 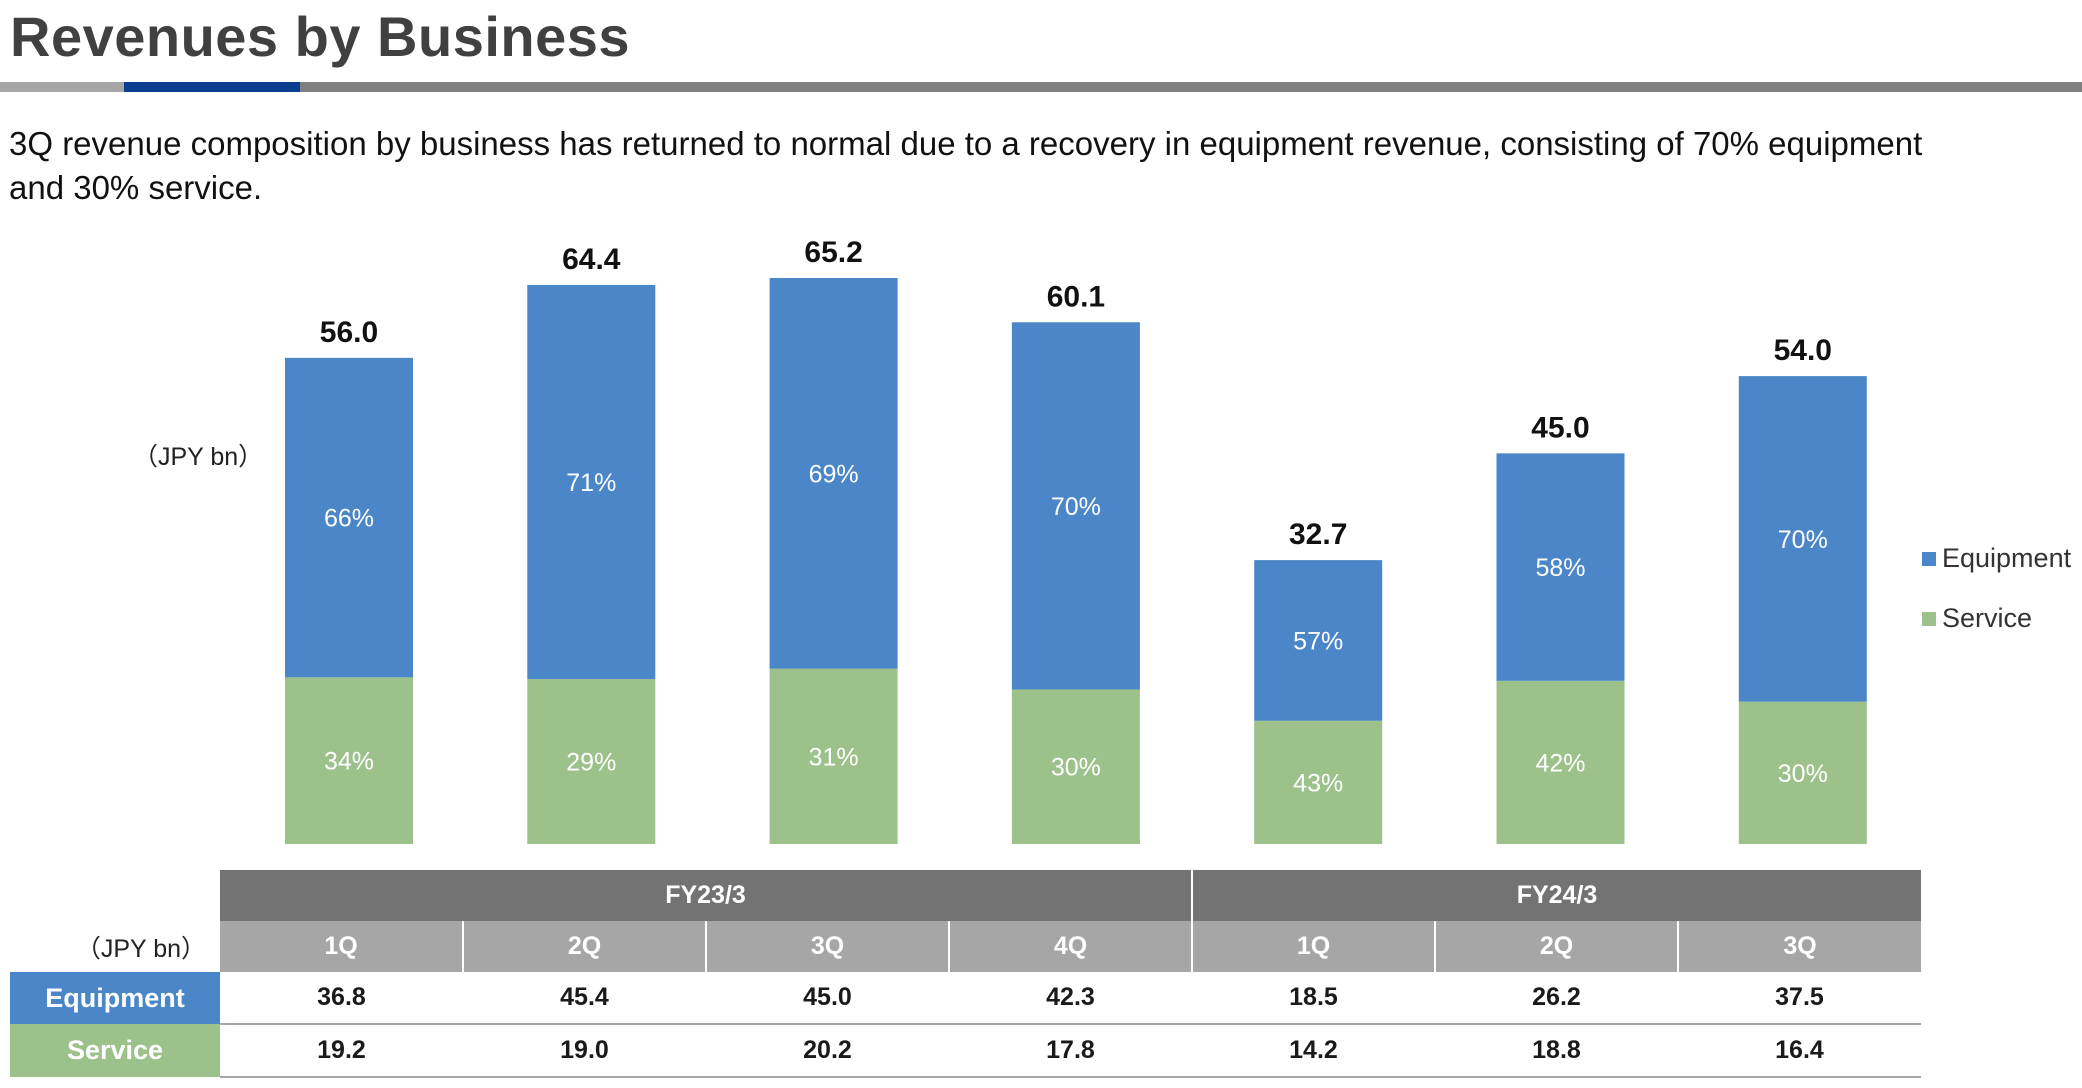 I want to click on legend-service: Service, so click(x=1977, y=618).